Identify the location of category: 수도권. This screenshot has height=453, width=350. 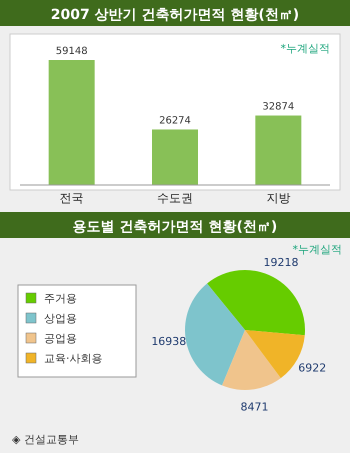
(175, 198).